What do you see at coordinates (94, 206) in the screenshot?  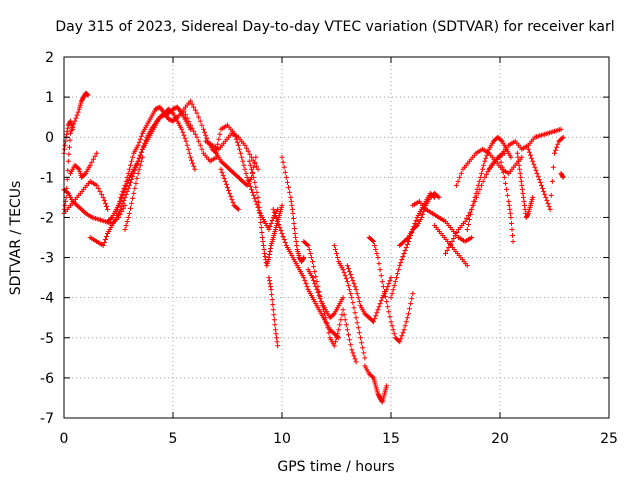 I see `series-arc3` at bounding box center [94, 206].